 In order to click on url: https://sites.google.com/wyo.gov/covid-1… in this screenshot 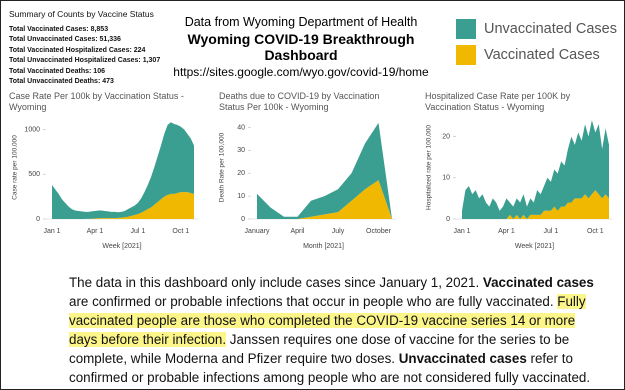, I will do `click(301, 72)`.